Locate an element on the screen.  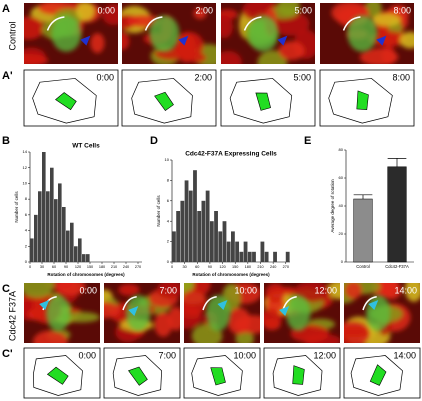
schematic-frame is located at coordinates (142, 373).